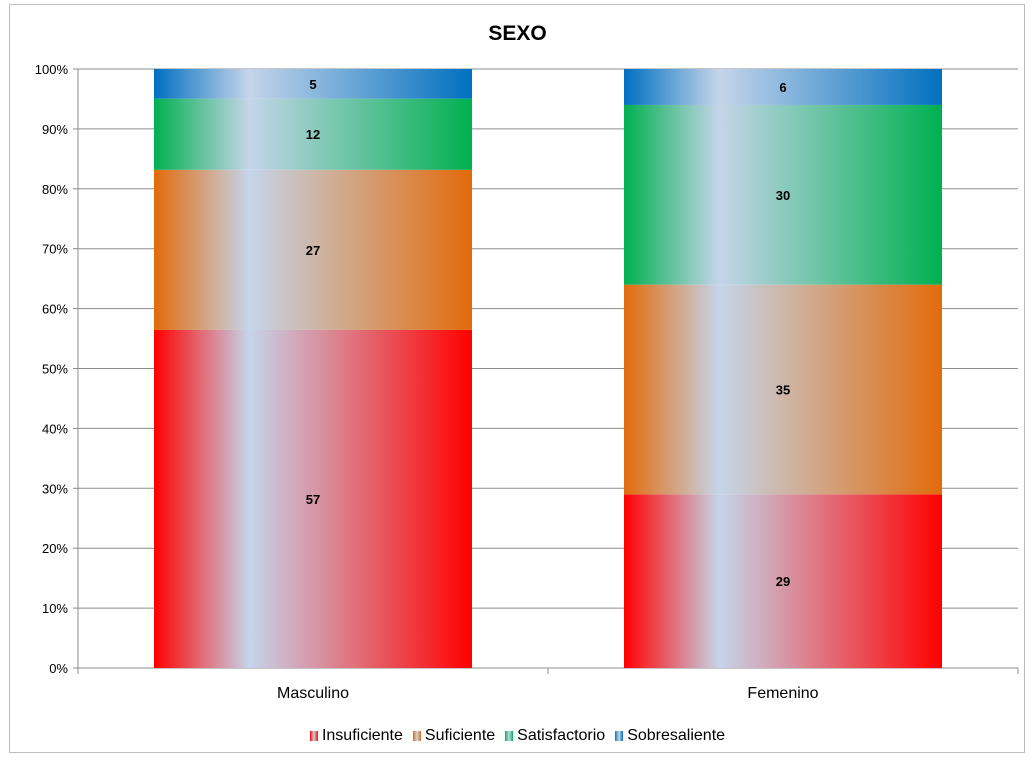  I want to click on legend-item: Sobresaliente, so click(670, 736).